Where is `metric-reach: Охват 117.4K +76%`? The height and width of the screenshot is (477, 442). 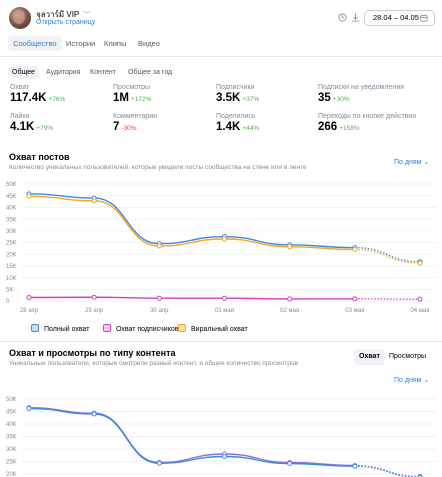
metric-reach: Охват 117.4K +76% is located at coordinates (37, 94).